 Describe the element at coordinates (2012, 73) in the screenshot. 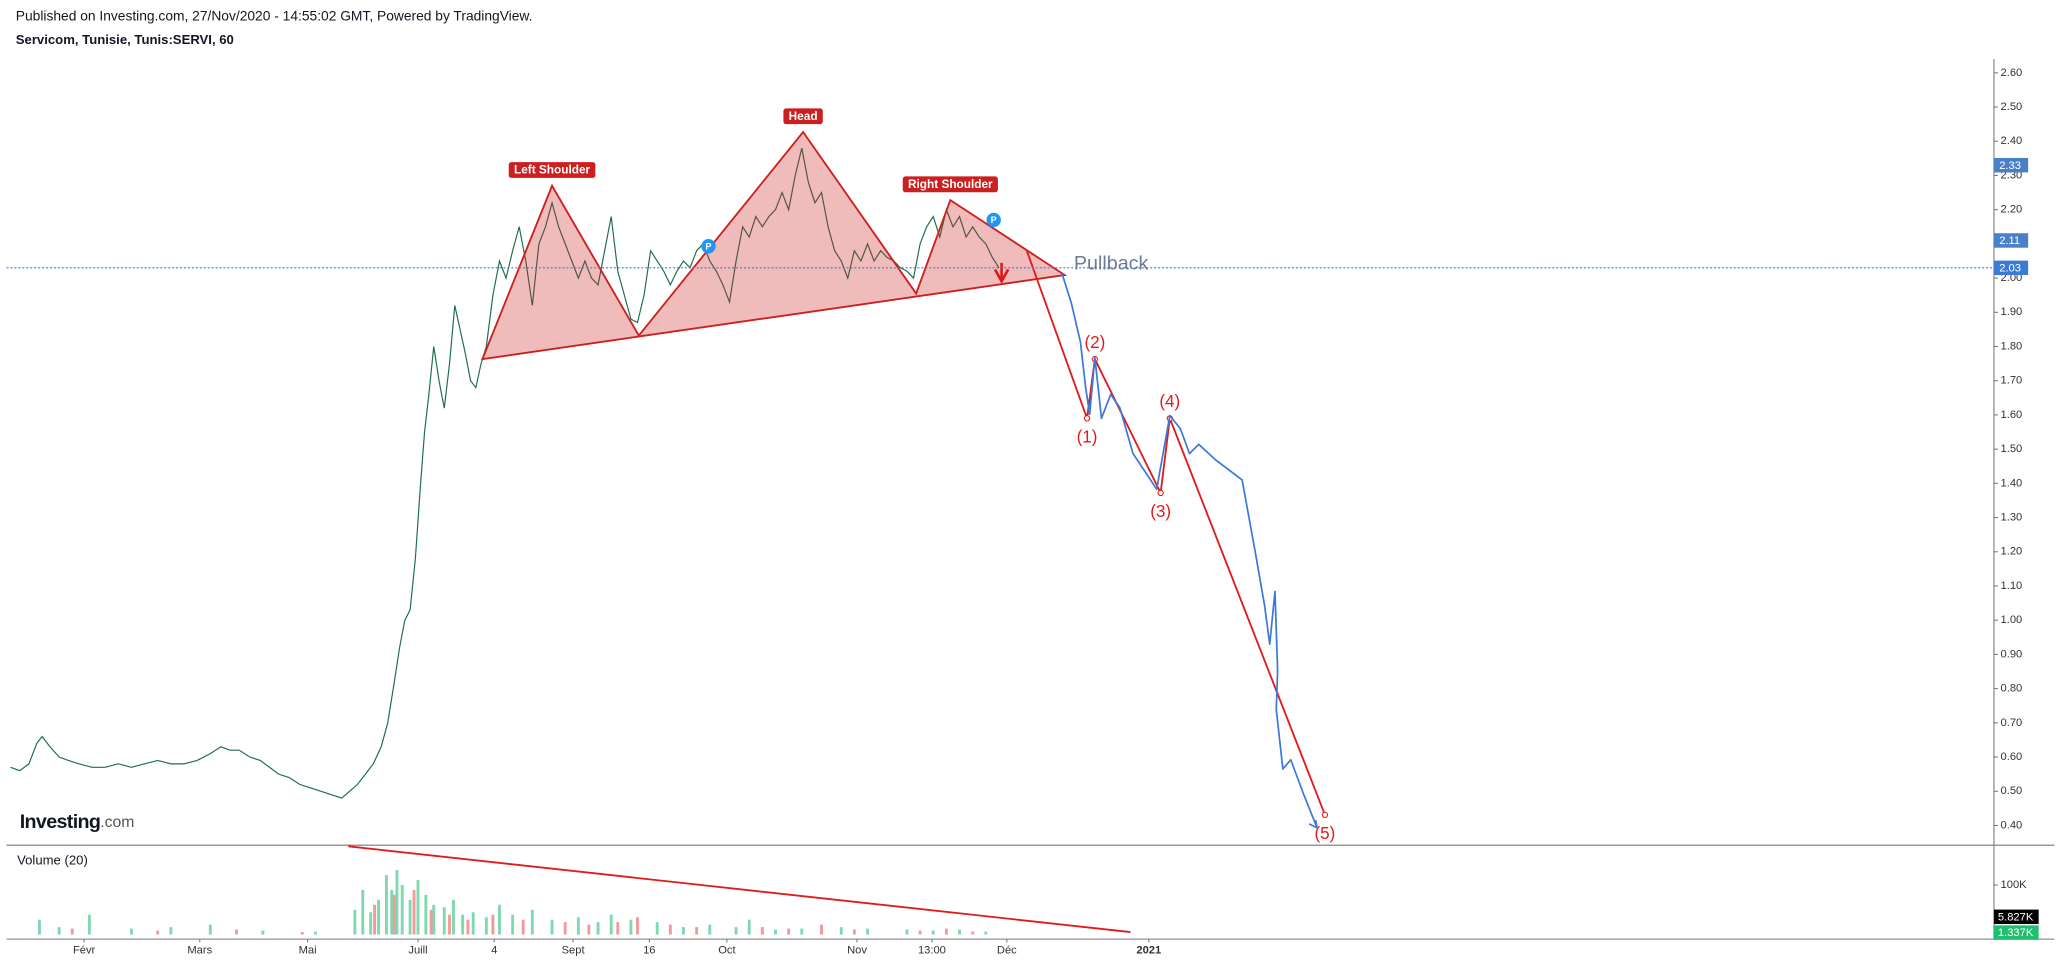

I see `y-tick-label: 2.60` at that location.